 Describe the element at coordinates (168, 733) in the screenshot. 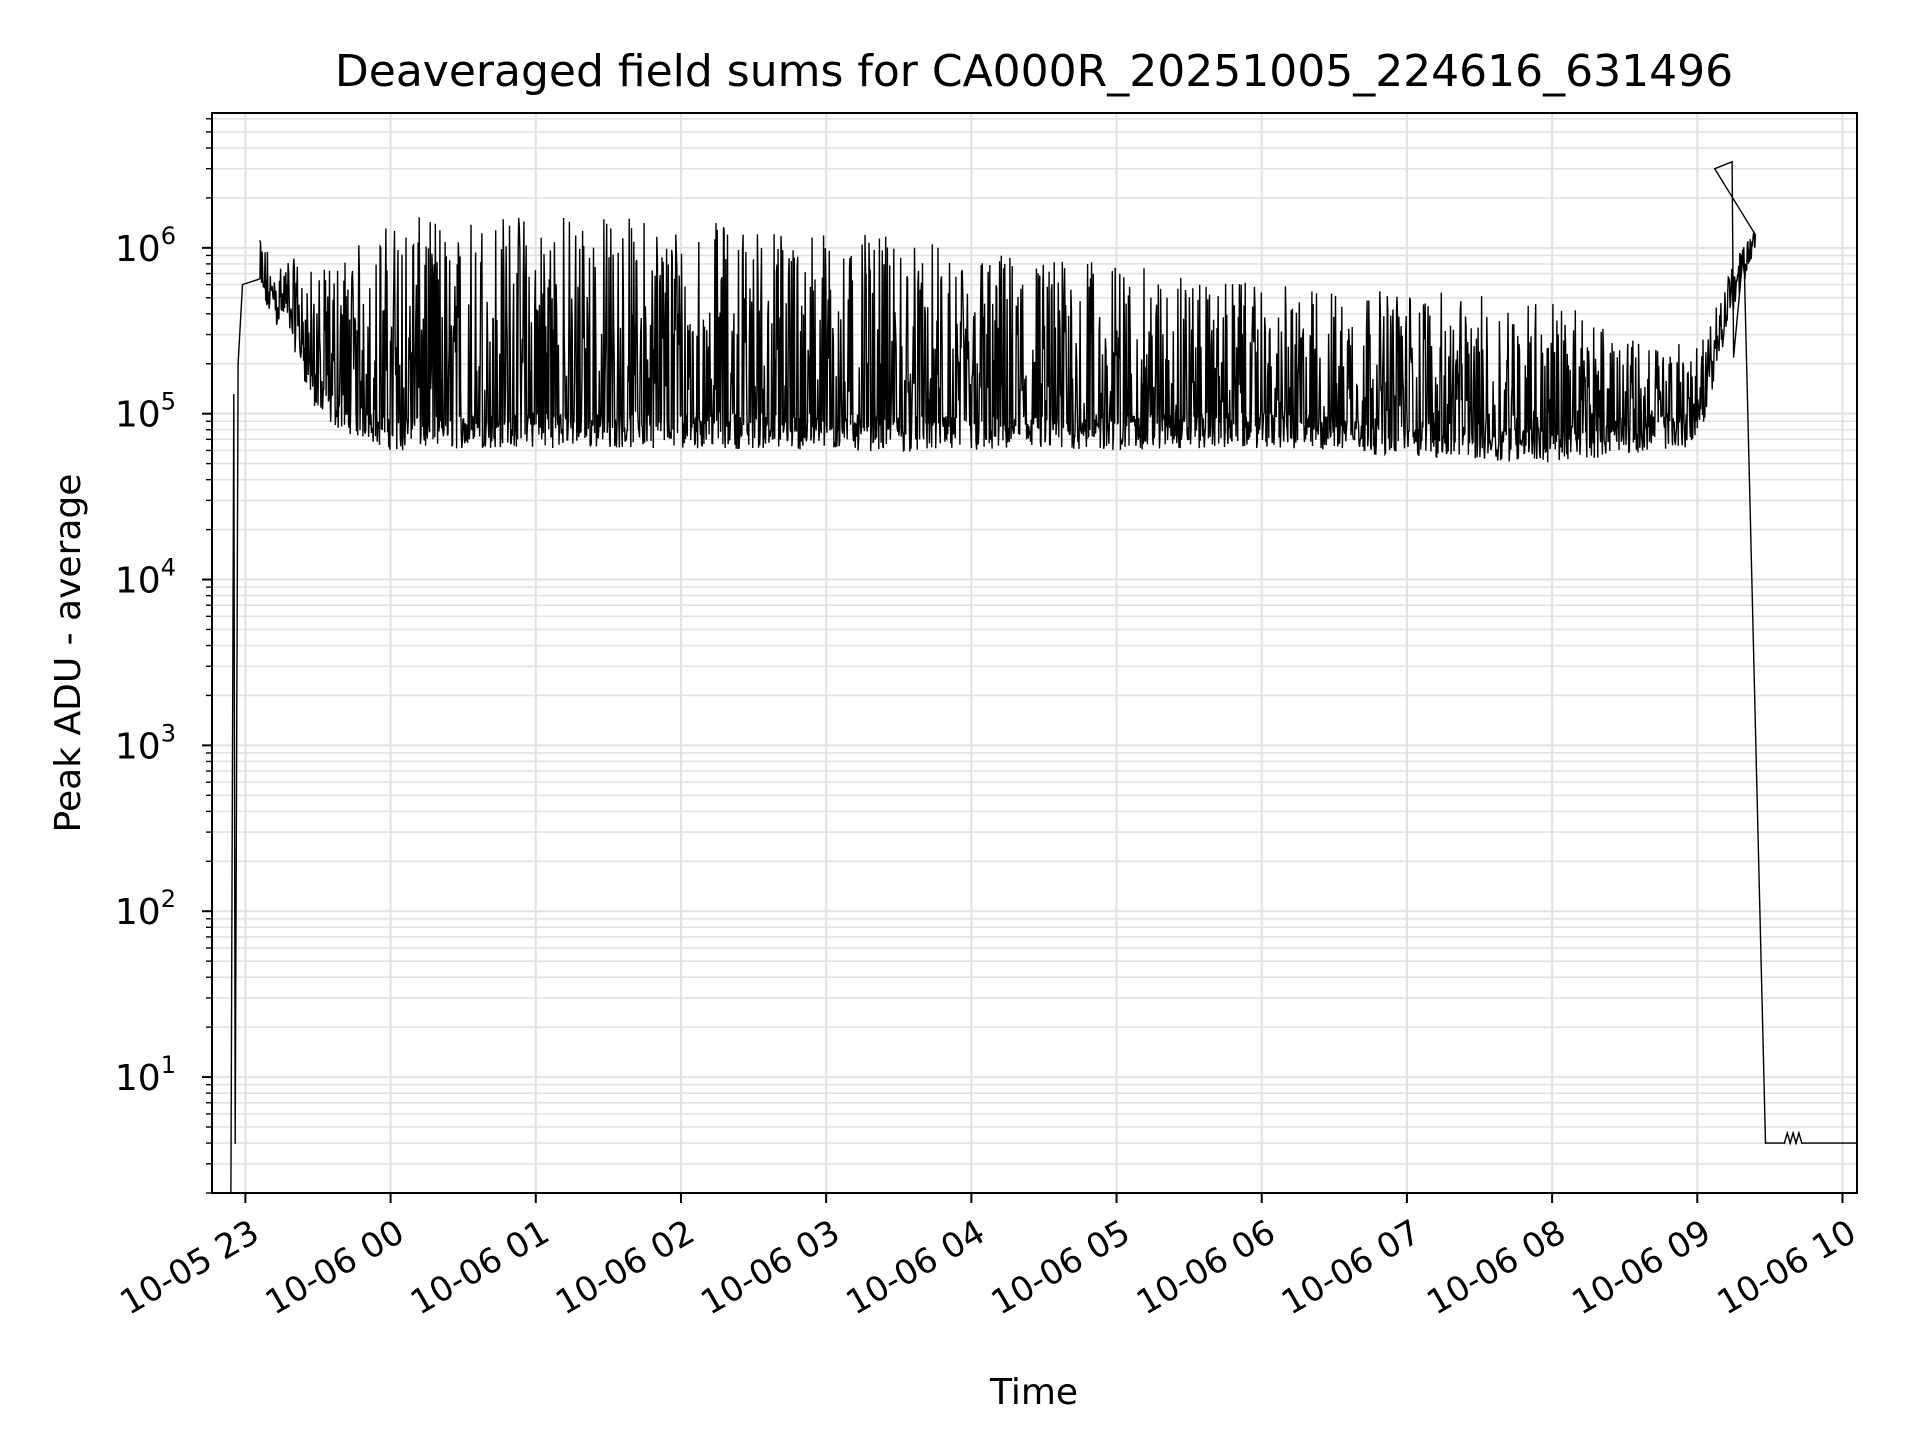

I see `y-tick-exponent: 3` at that location.